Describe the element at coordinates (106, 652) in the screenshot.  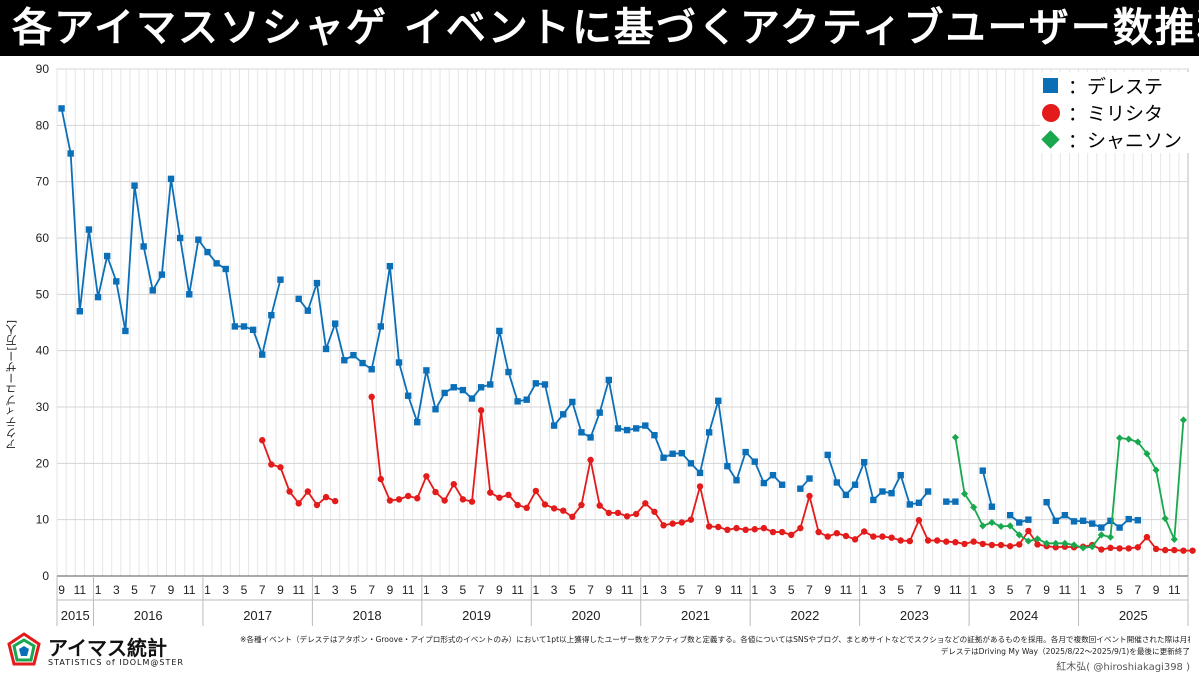
I see `logo: アイマス統計 STATISTICS of IDOLM@STER` at that location.